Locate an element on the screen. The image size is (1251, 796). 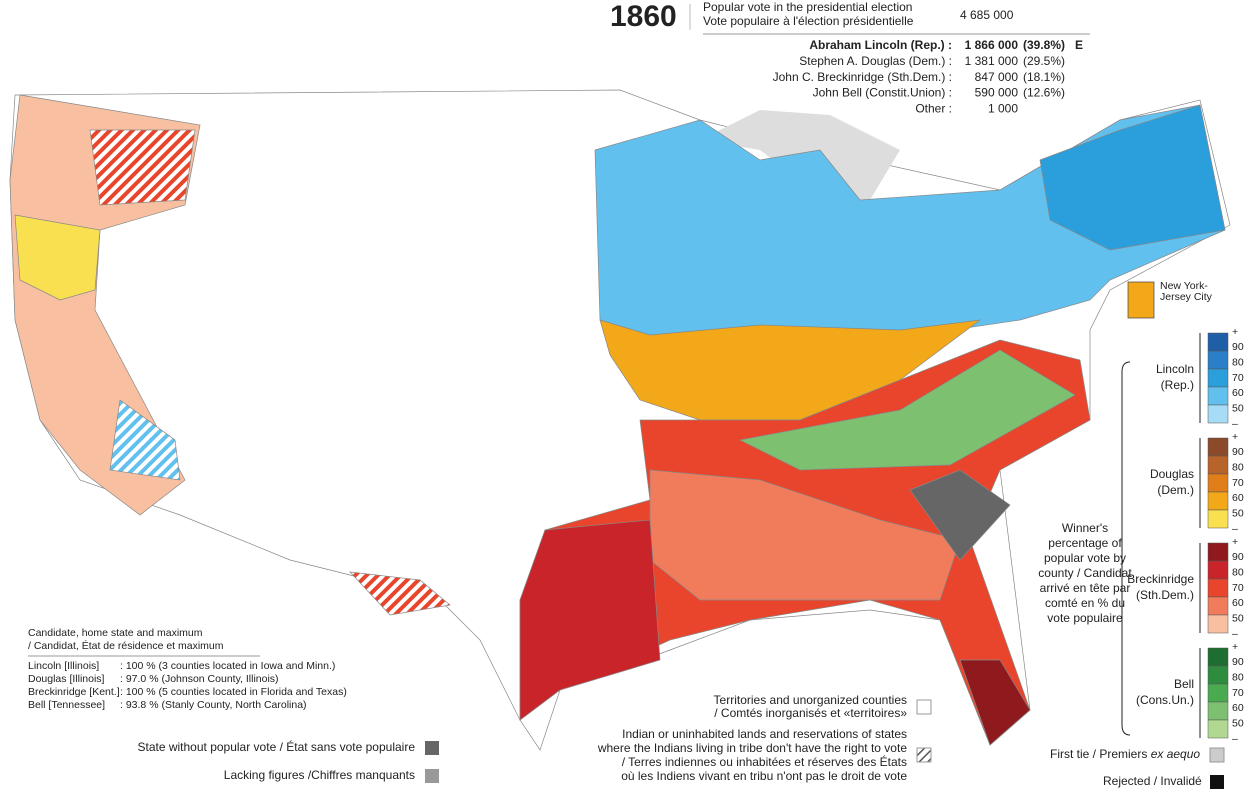
inset-label: New York- is located at coordinates (1184, 286).